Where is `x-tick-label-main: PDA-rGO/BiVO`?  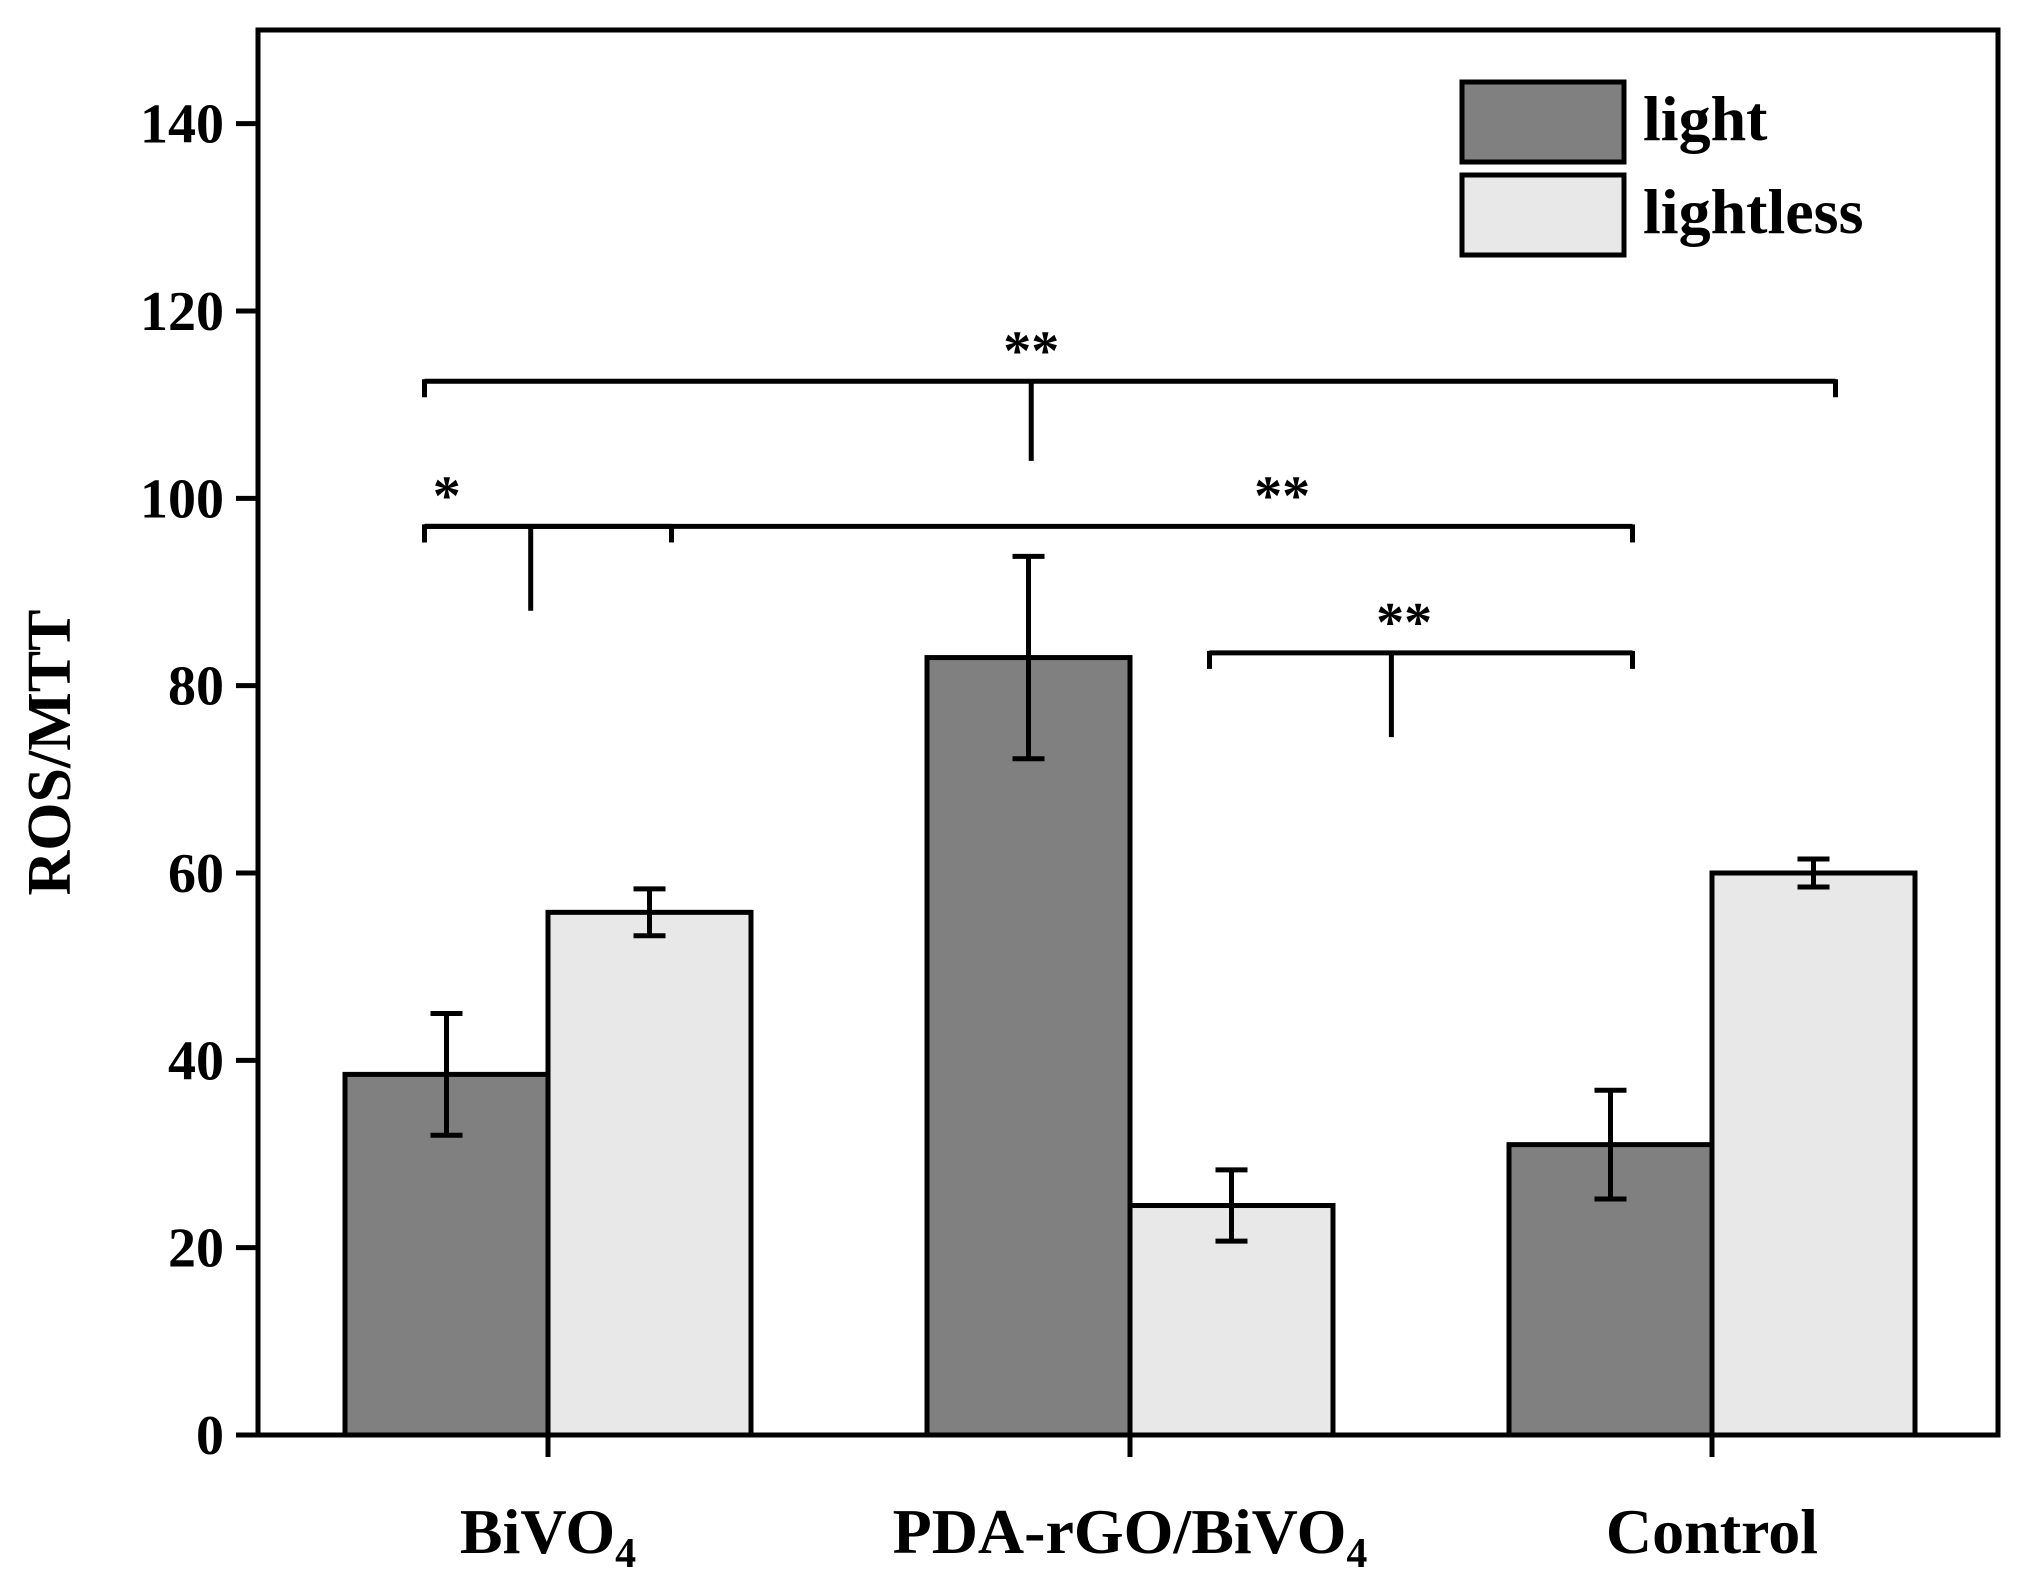
x-tick-label-main: PDA-rGO/BiVO is located at coordinates (1120, 1531).